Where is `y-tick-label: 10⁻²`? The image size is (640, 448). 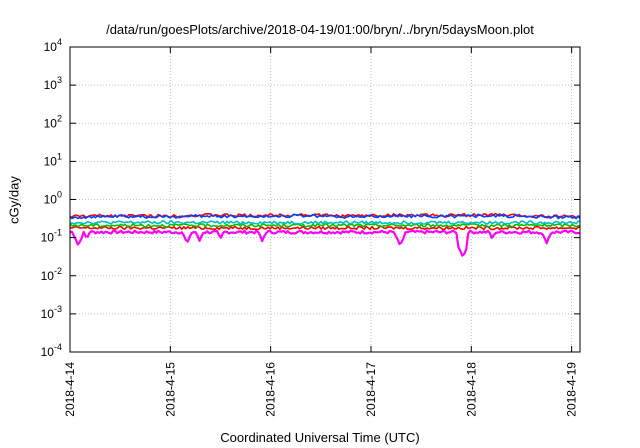 y-tick-label: 10⁻² is located at coordinates (51, 274).